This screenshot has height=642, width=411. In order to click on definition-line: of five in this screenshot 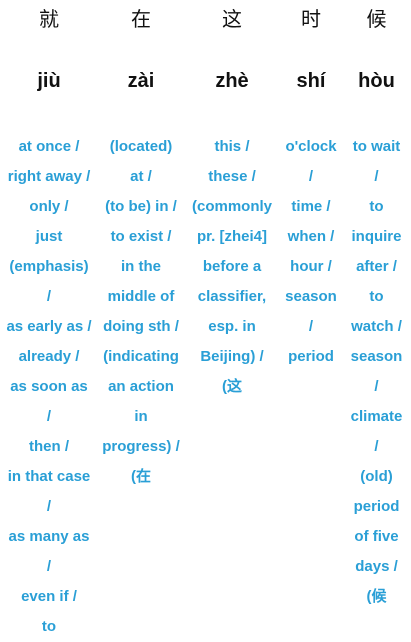, I will do `click(376, 536)`.